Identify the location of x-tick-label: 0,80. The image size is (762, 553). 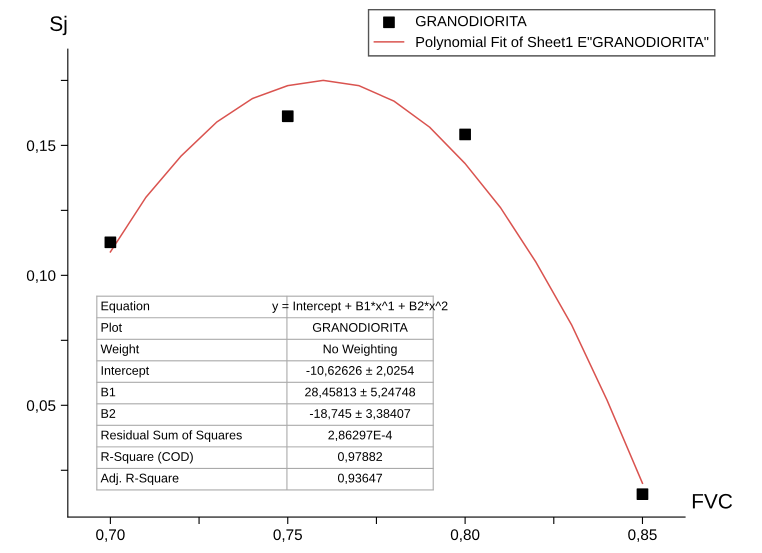
(465, 535).